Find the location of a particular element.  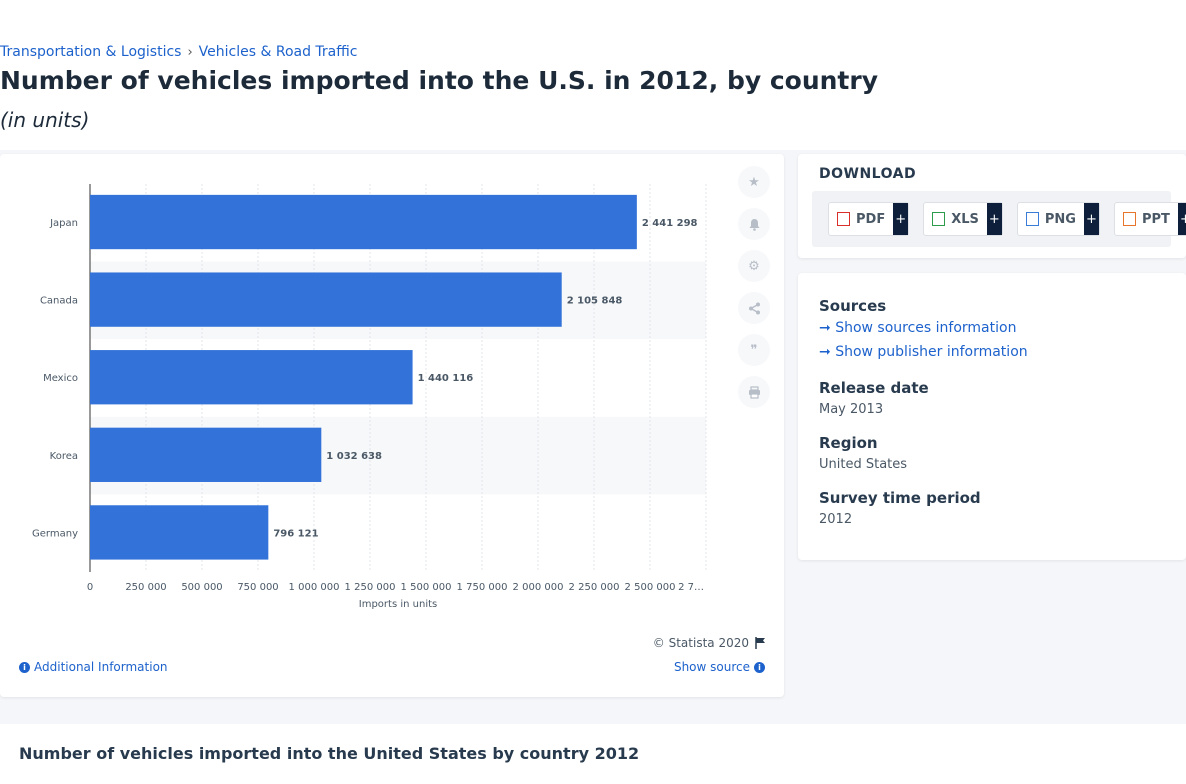

download-buttons: PDF + XLS + PNG + PPT + is located at coordinates (999, 219).